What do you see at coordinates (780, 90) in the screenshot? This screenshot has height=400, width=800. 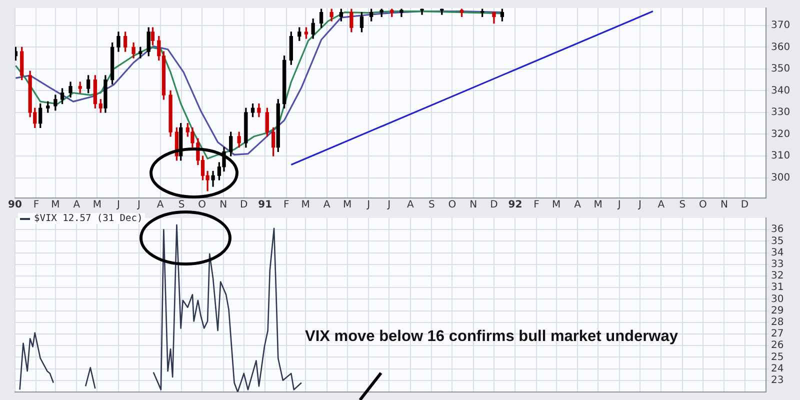 I see `y-tick-label: 340` at bounding box center [780, 90].